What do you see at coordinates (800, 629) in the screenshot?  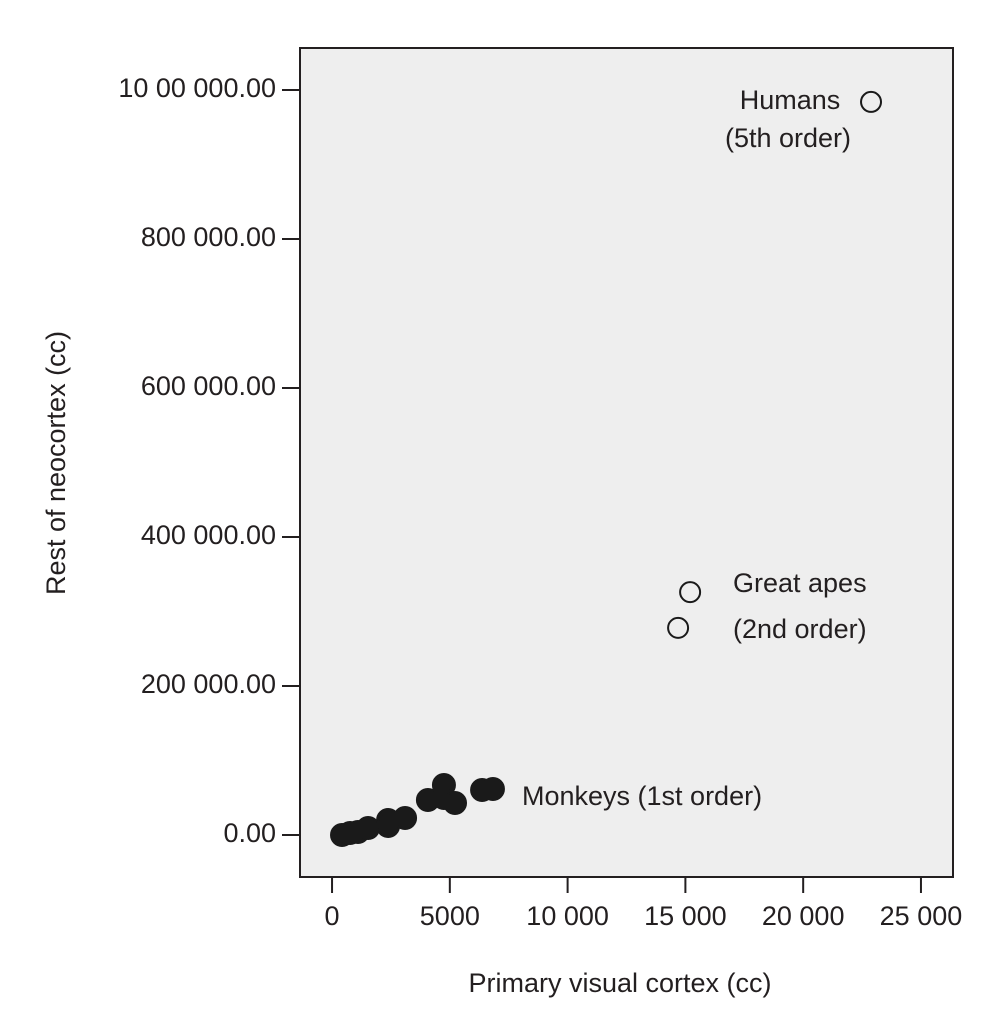 I see `annotation: (2nd order)` at bounding box center [800, 629].